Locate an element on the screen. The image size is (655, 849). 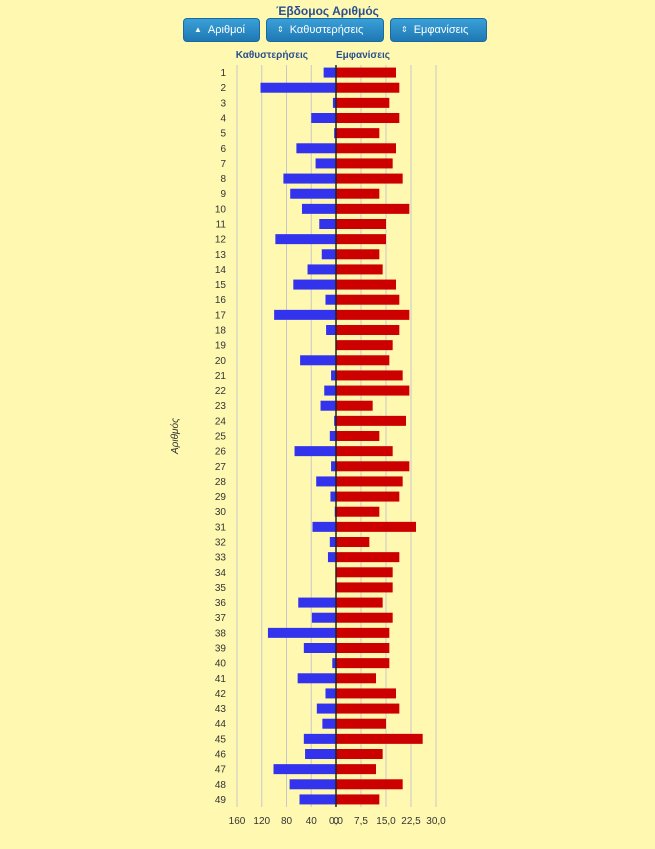
category-label: 5 is located at coordinates (223, 134).